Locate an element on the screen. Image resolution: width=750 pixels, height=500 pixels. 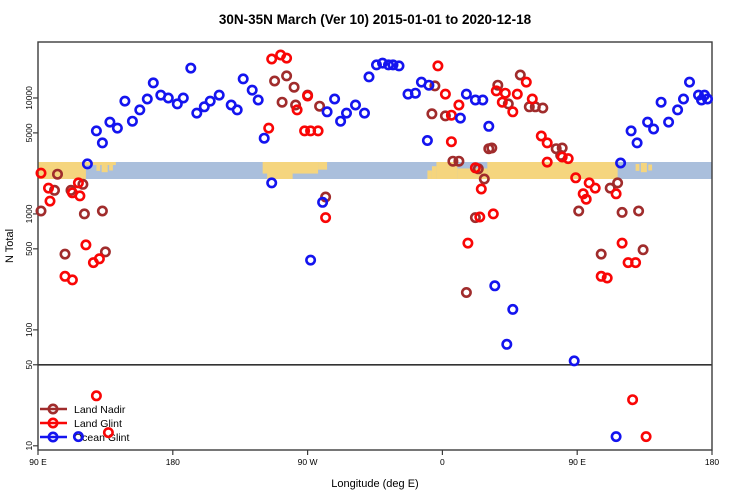
y-tick-label: 10 is located at coordinates (29, 446).